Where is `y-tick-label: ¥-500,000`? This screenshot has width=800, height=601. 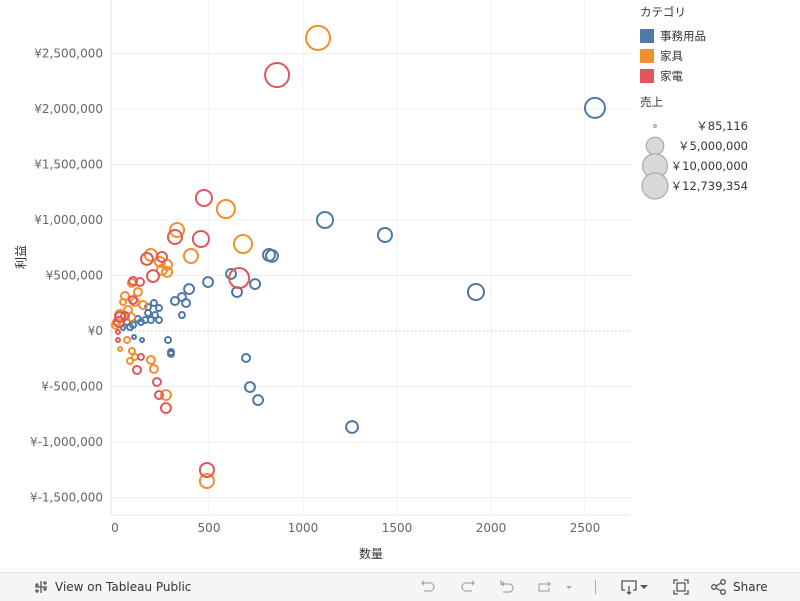 y-tick-label: ¥-500,000 is located at coordinates (72, 387).